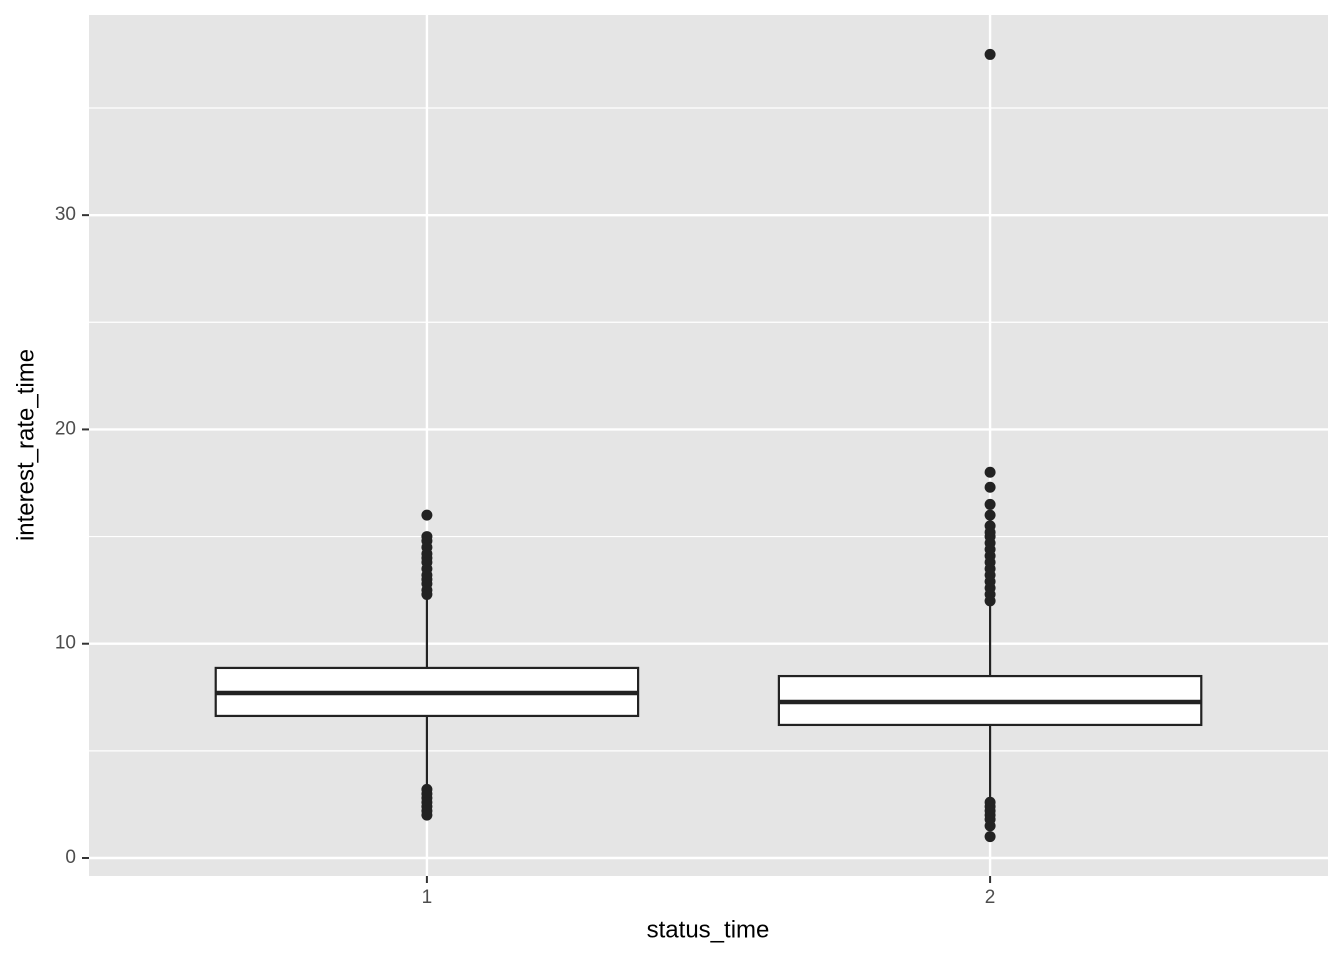  Describe the element at coordinates (65, 214) in the screenshot. I see `y-tick-label: 30` at that location.